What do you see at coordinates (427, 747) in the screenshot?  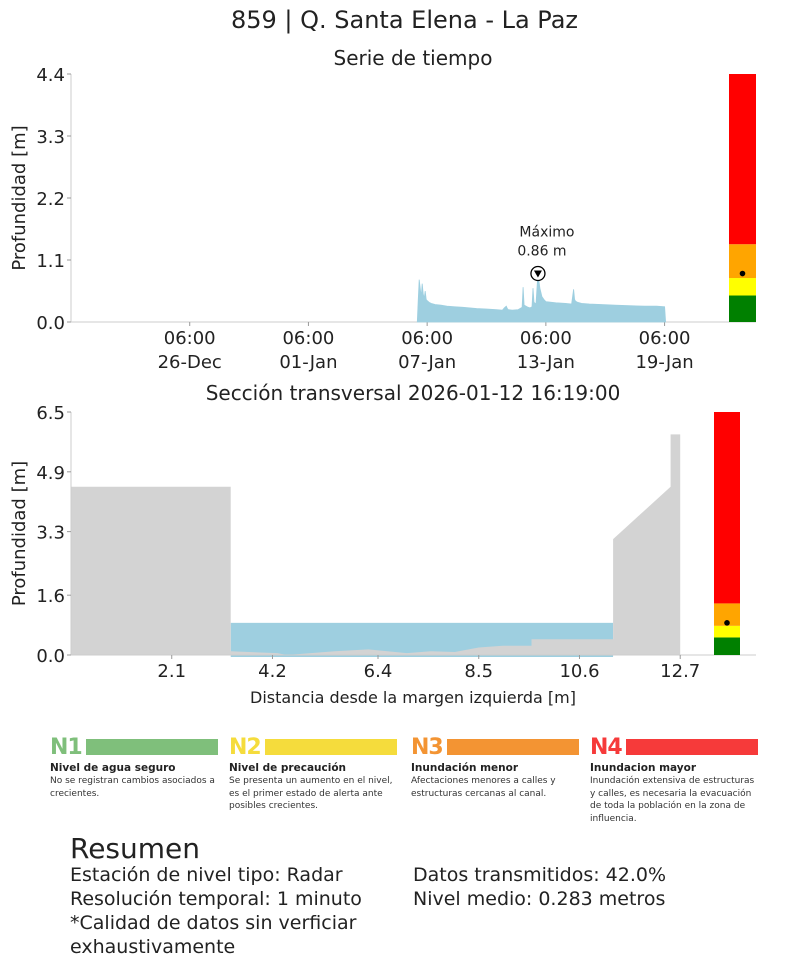 I see `legend-code: N3` at bounding box center [427, 747].